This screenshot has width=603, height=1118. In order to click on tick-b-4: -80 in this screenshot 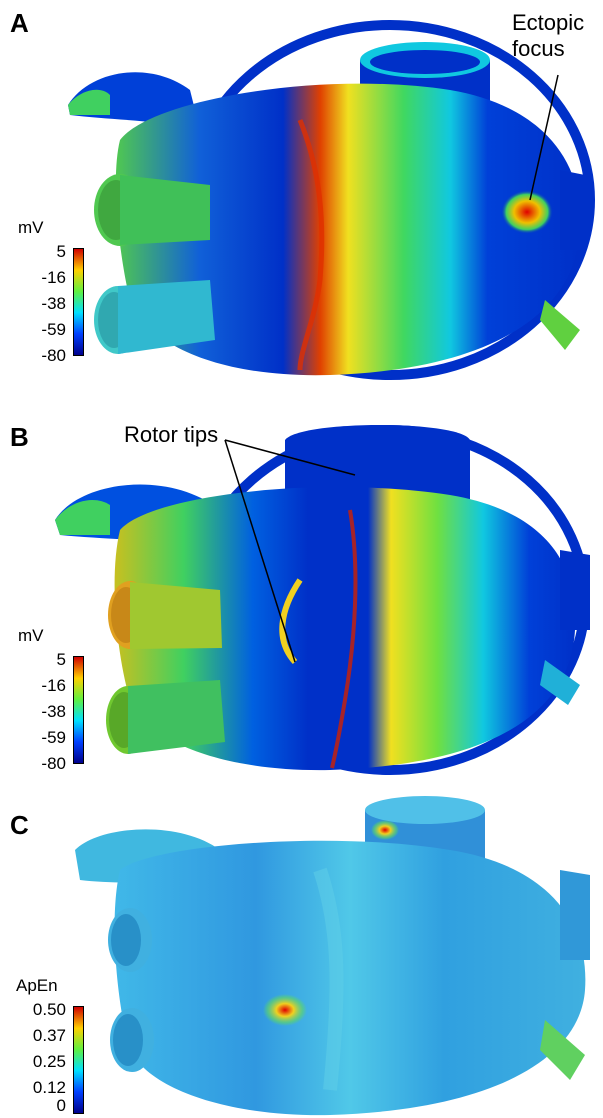, I will do `click(53, 763)`.